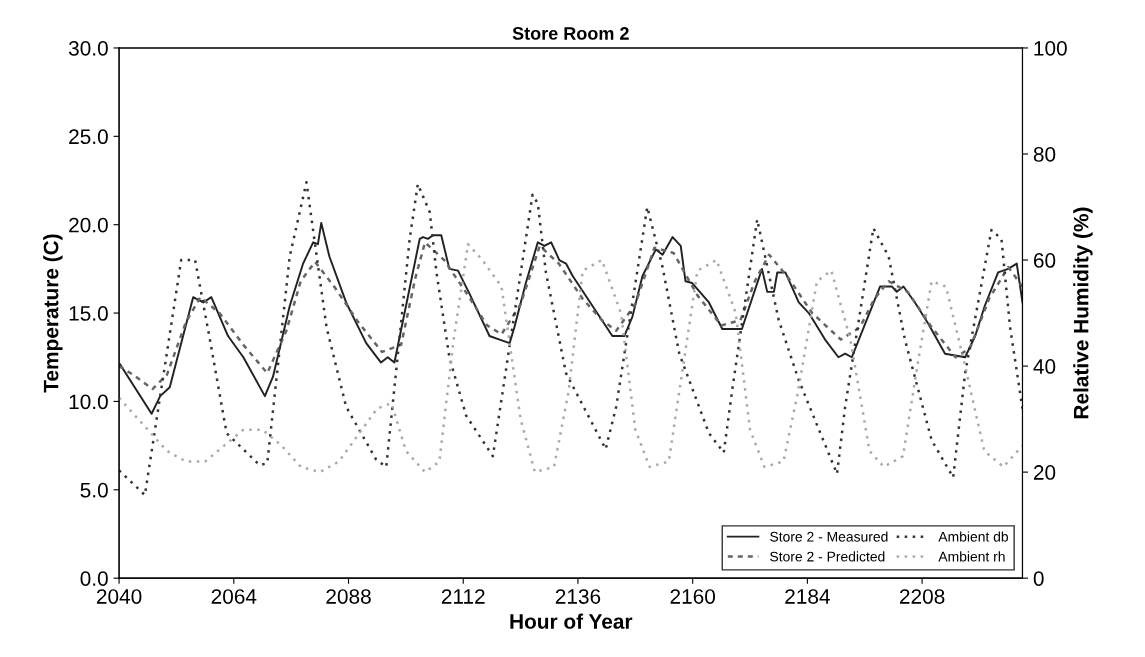  What do you see at coordinates (570, 33) in the screenshot?
I see `chart-title: Store Room 2` at bounding box center [570, 33].